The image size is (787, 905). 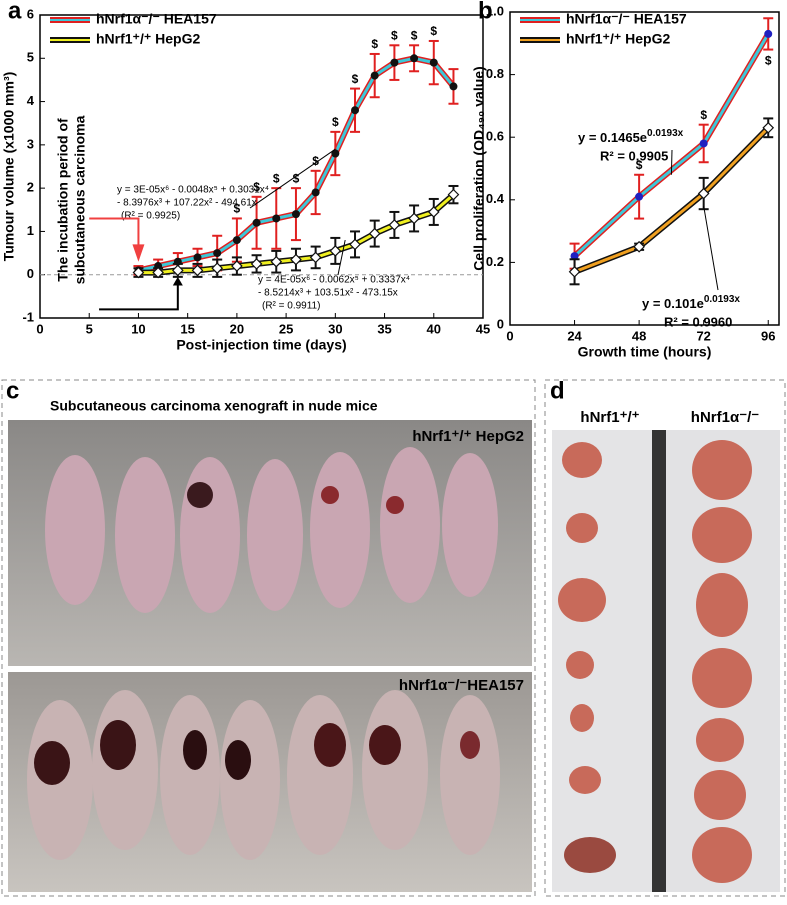 What do you see at coordinates (15, 12) in the screenshot?
I see `panel-label: a` at bounding box center [15, 12].